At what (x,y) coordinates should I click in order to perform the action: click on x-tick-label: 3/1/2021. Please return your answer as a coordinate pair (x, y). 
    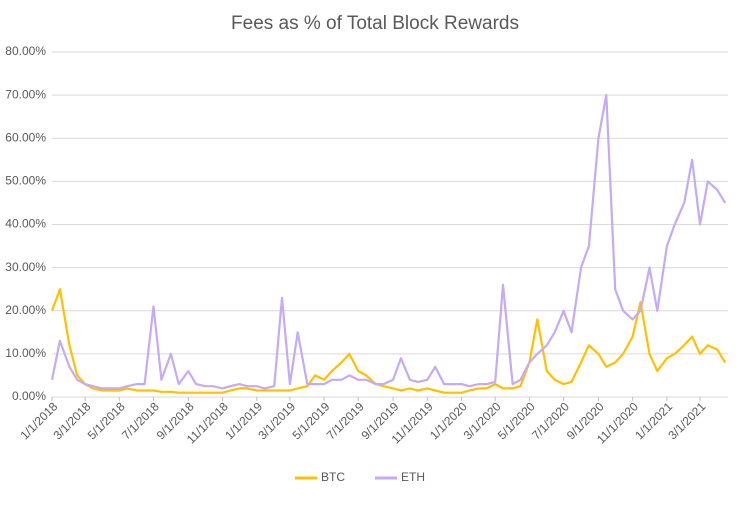
    Looking at the image, I should click on (686, 420).